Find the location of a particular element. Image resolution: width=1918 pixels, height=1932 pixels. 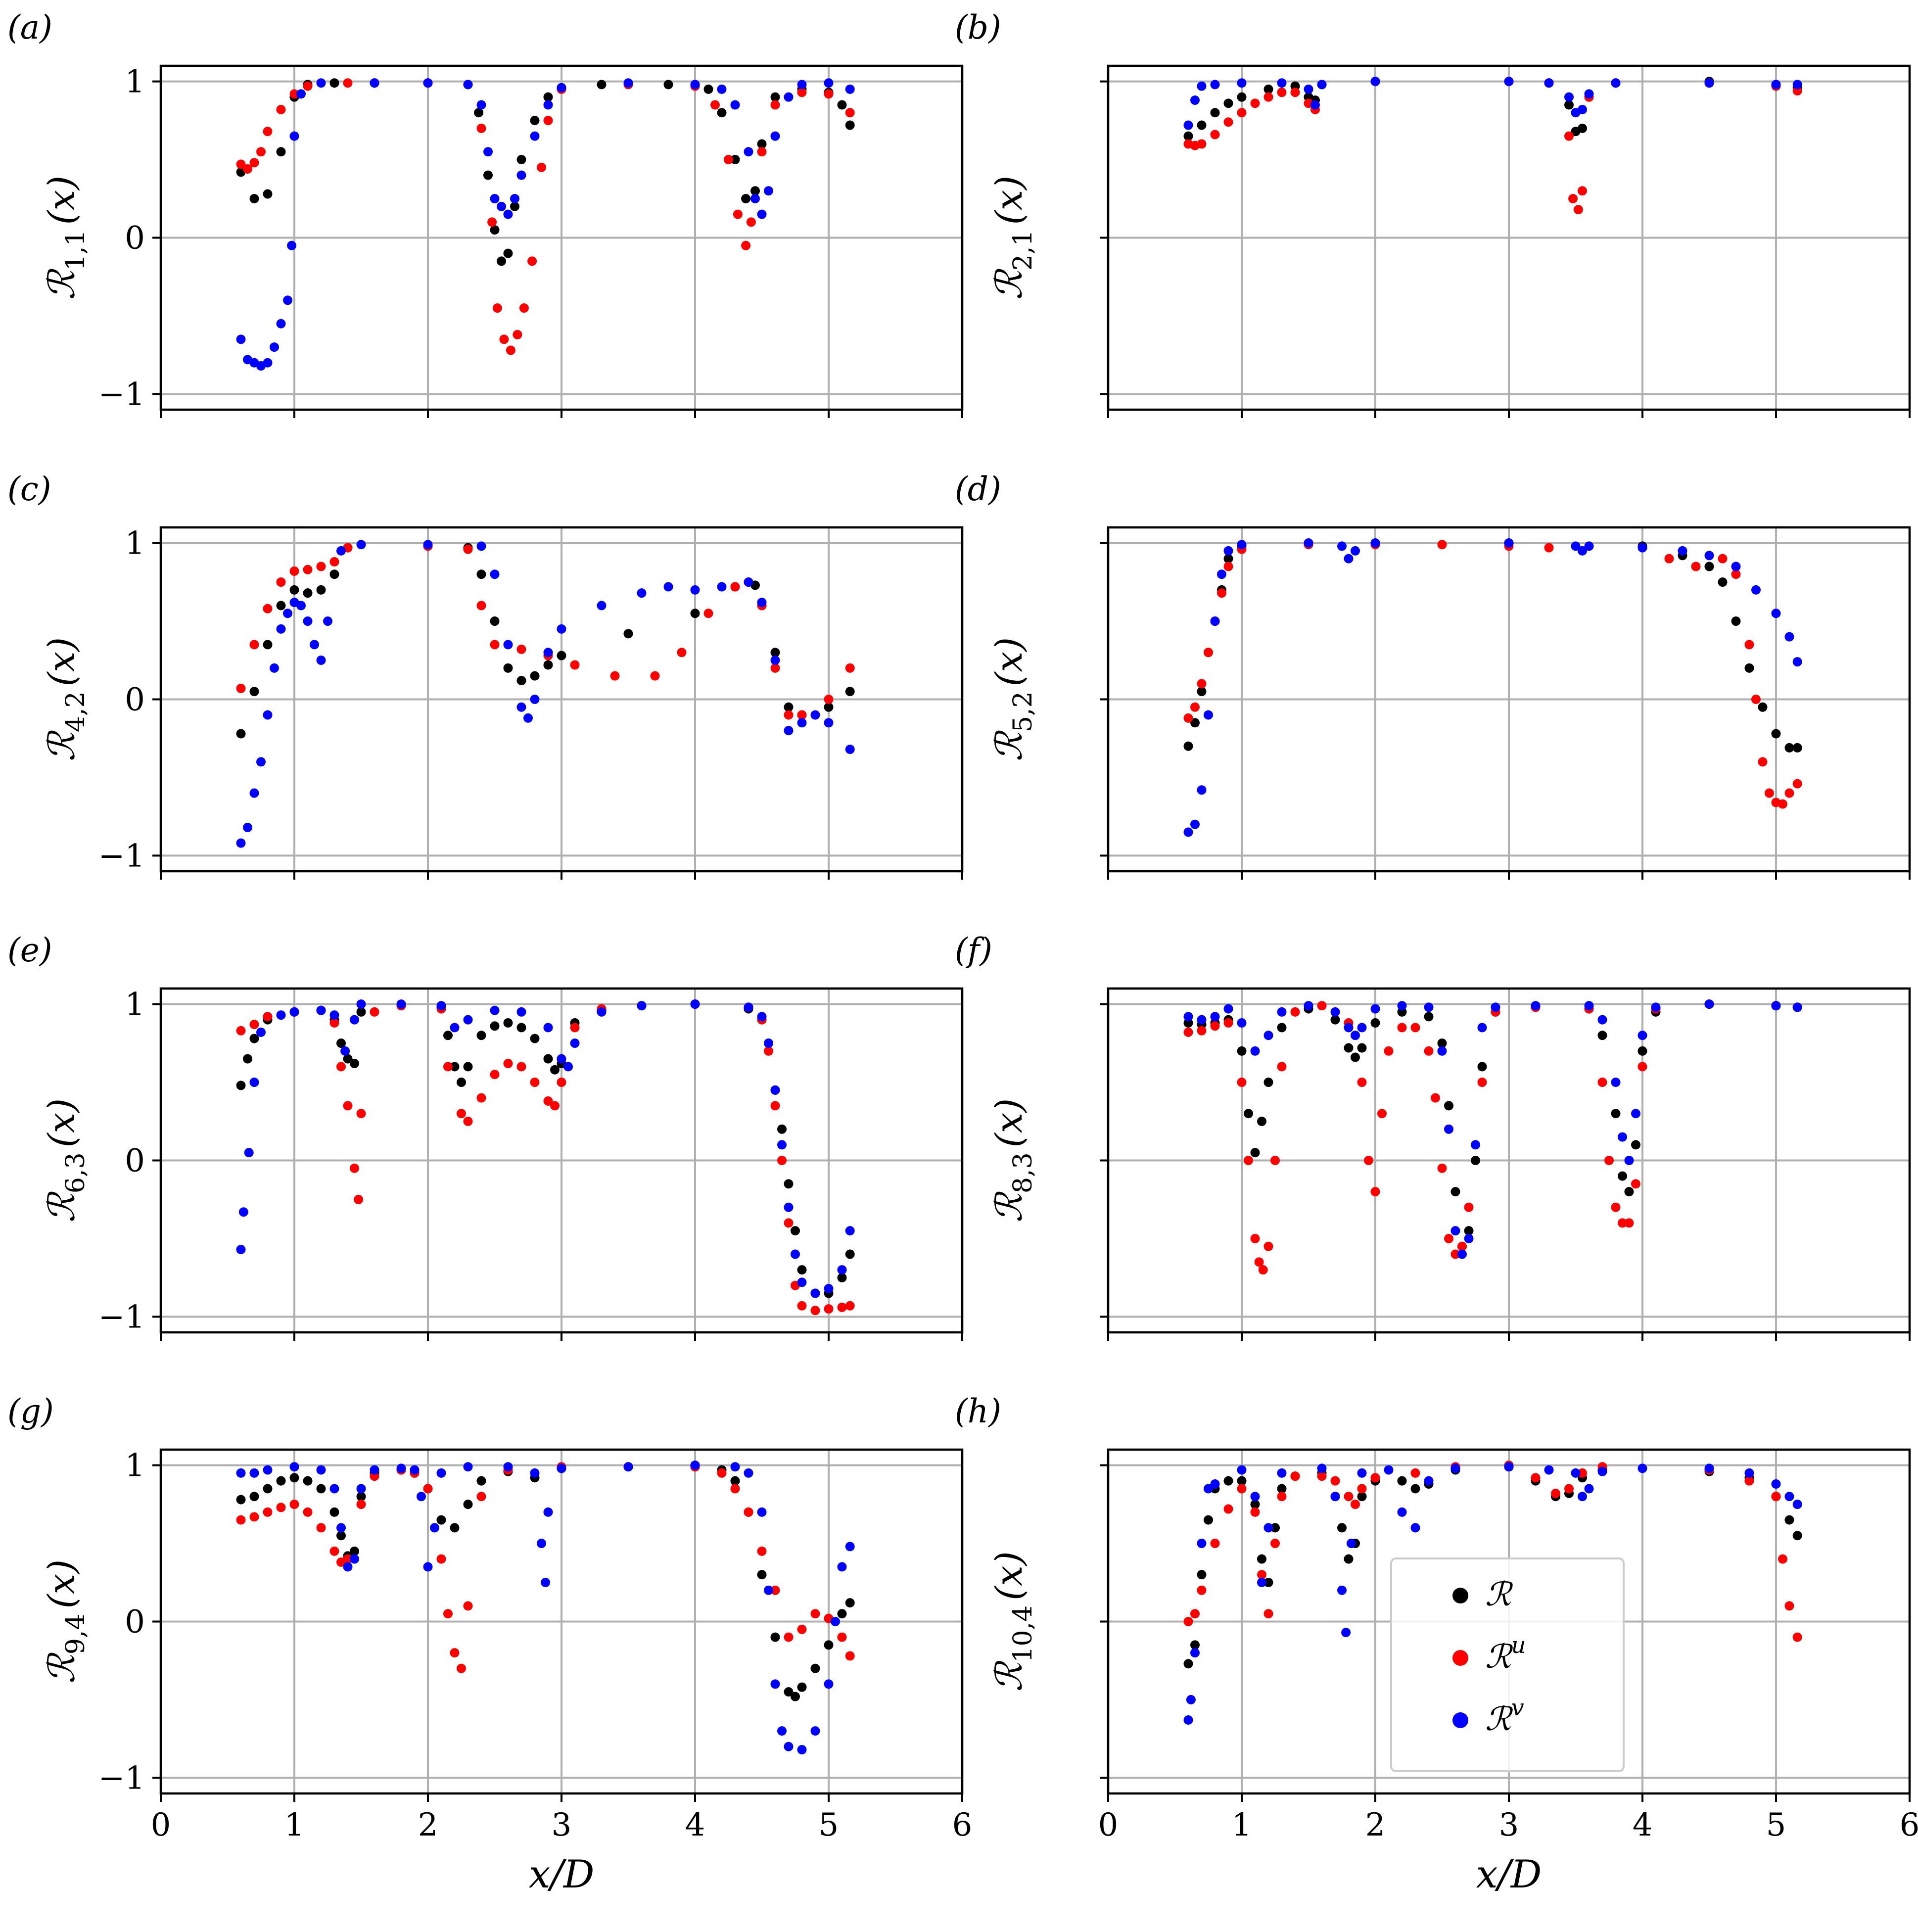

panel-a: −1 0 1 (a) ℛ1,1 (x) is located at coordinates (485, 213).